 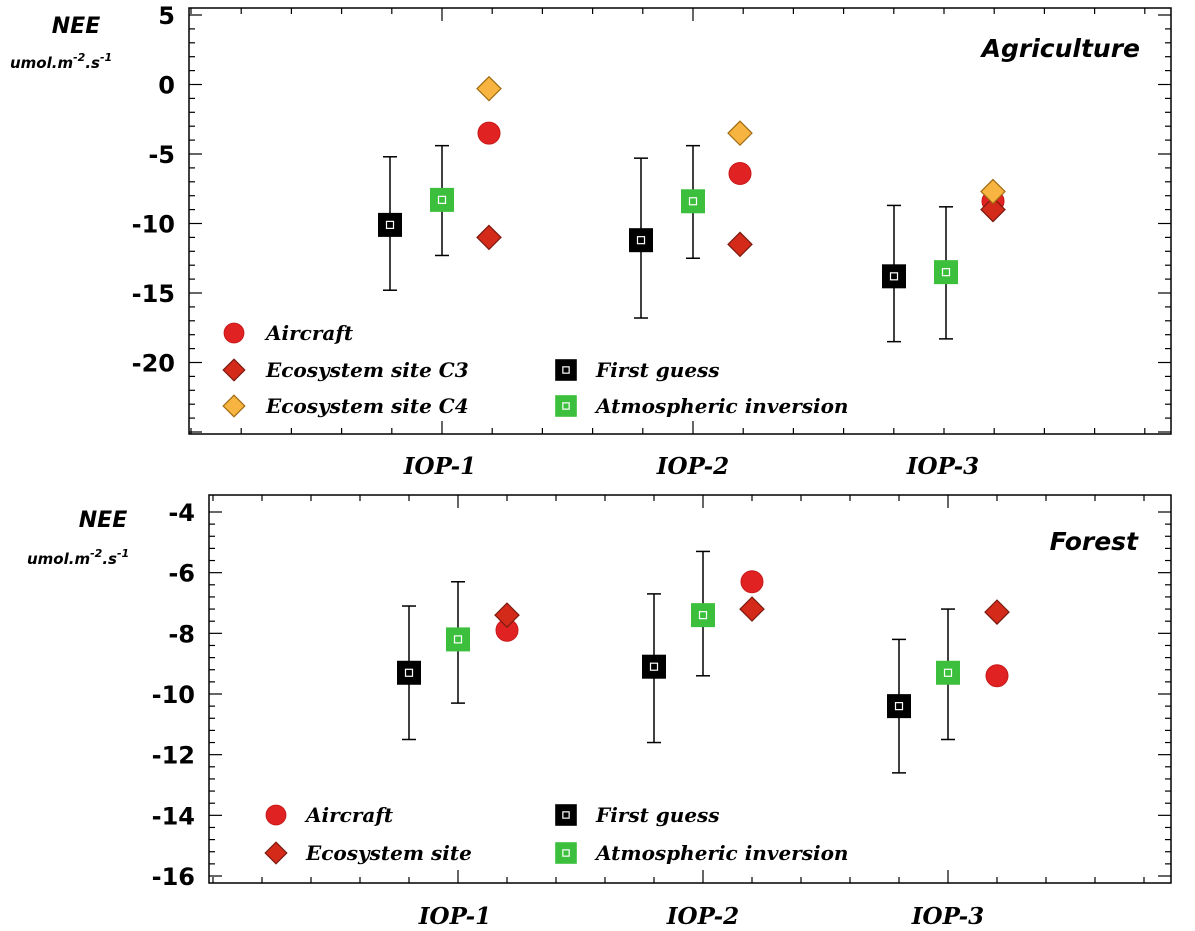 What do you see at coordinates (173, 816) in the screenshot?
I see `y-tick-label: -14` at bounding box center [173, 816].